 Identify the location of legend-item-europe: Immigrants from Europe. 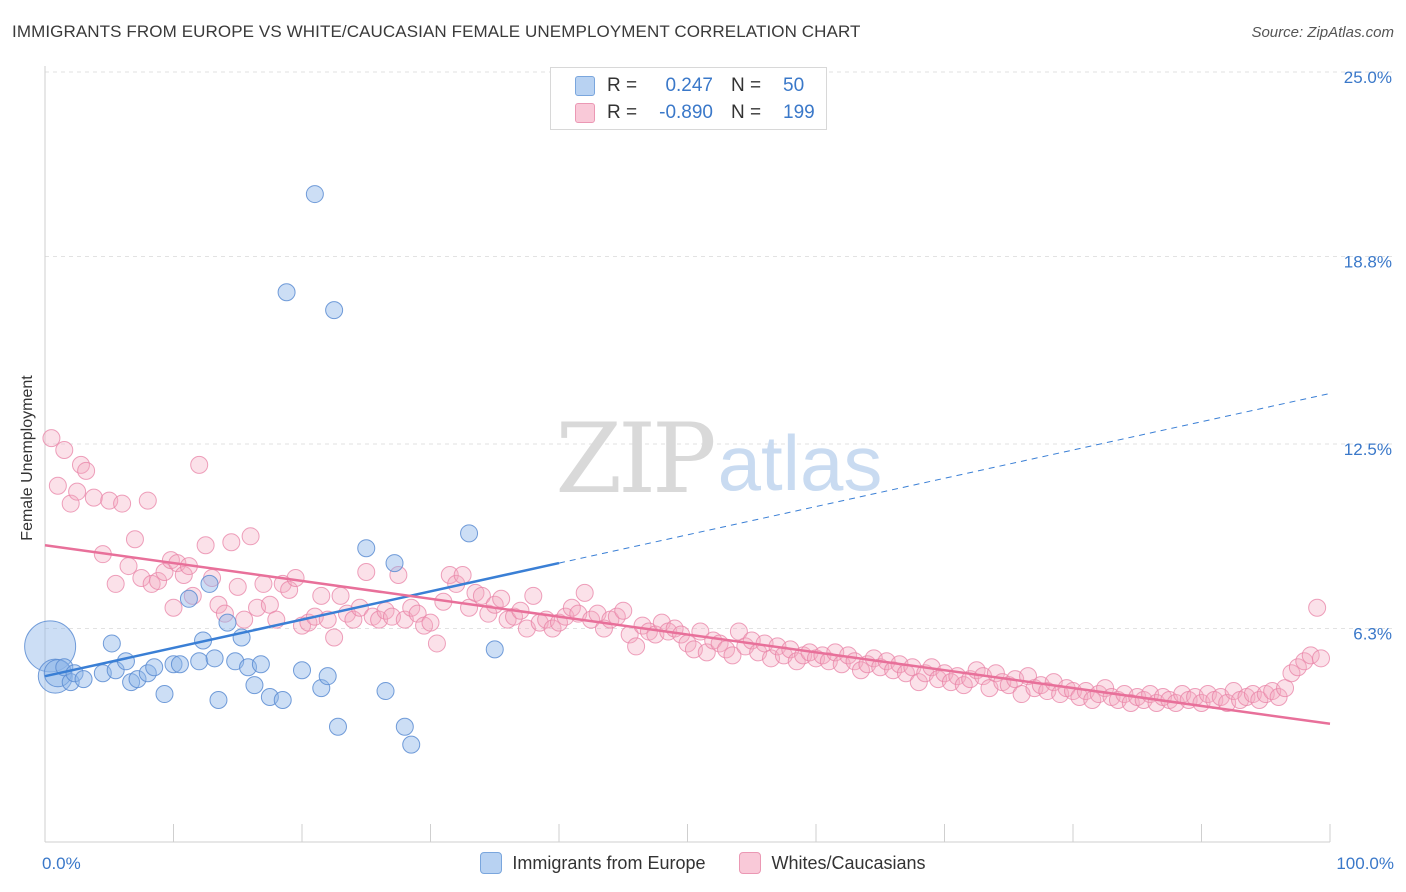
(592, 863).